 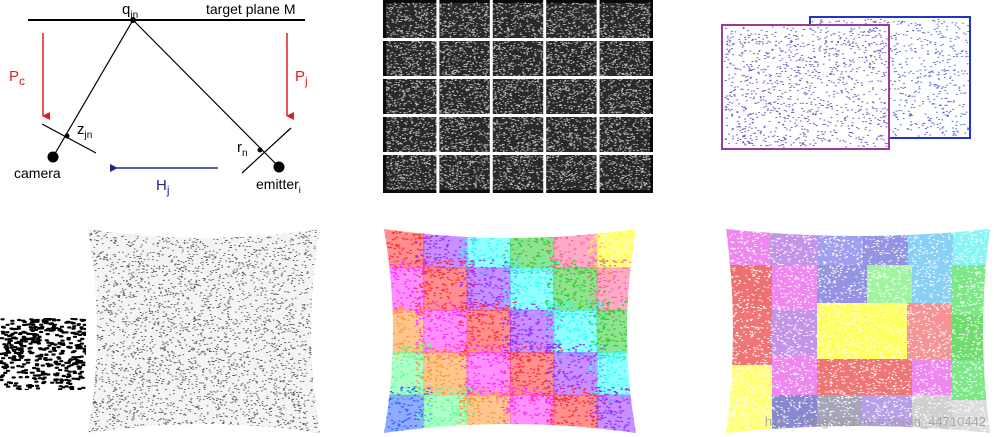 I want to click on r-label: rn, so click(x=242, y=149).